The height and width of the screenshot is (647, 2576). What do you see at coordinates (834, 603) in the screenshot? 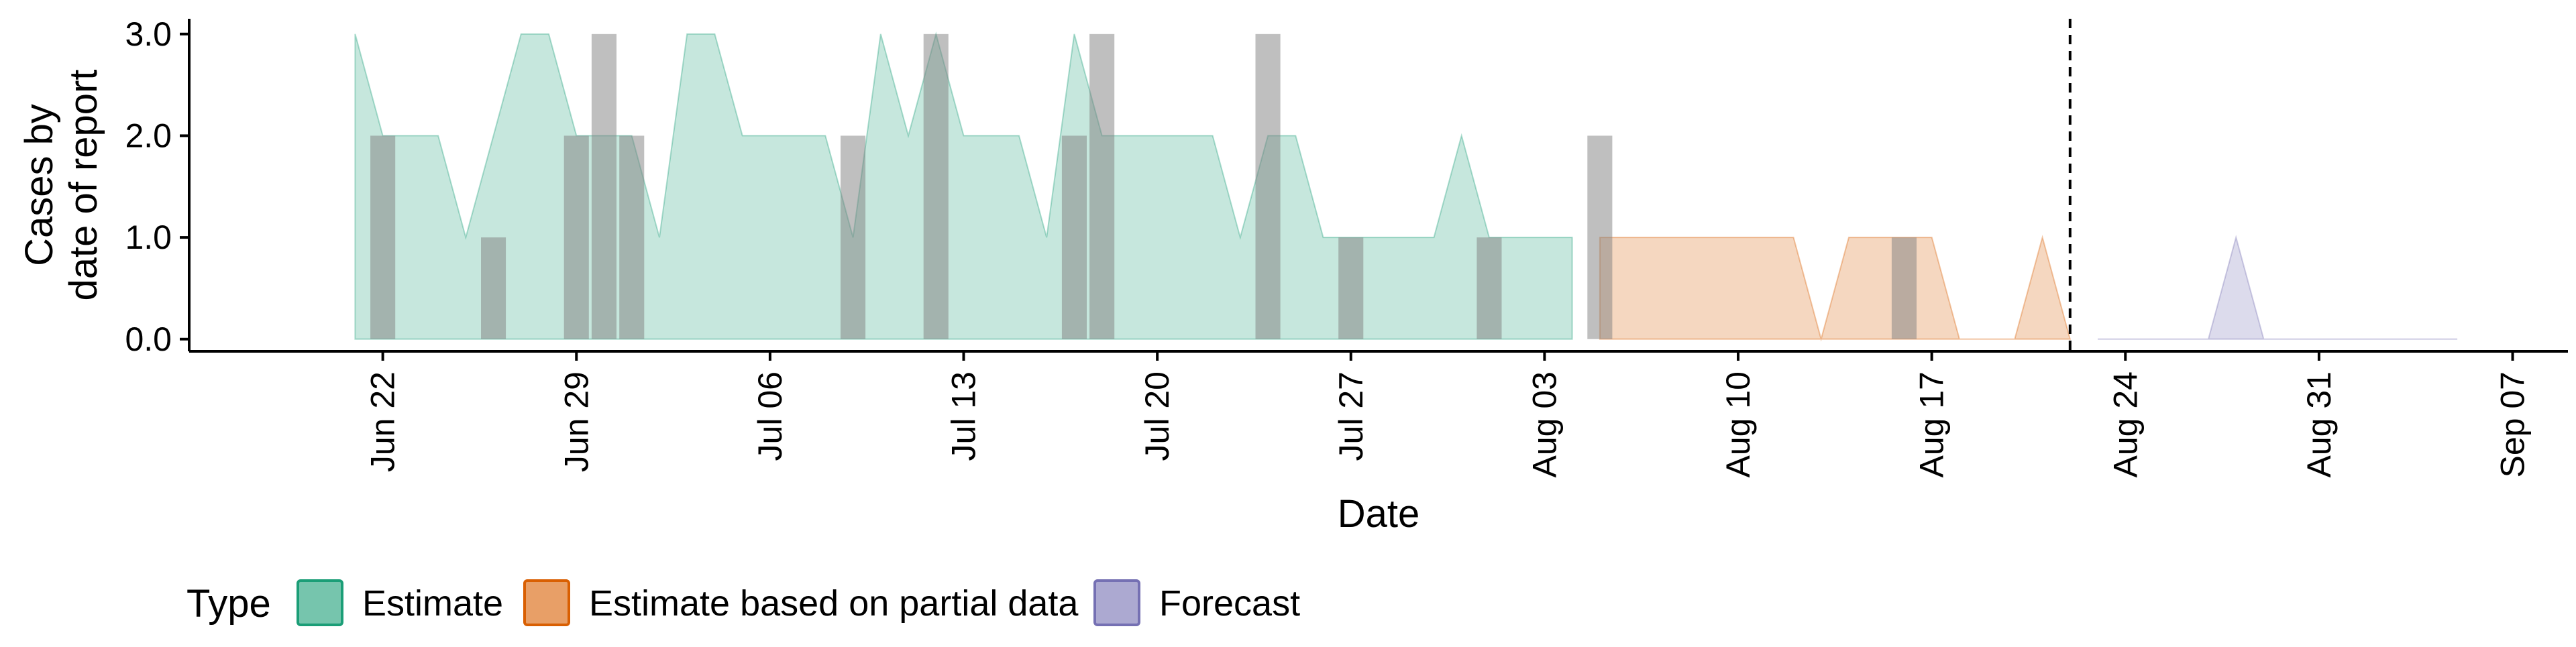
I see `legend-label: Estimate based on partial data` at bounding box center [834, 603].